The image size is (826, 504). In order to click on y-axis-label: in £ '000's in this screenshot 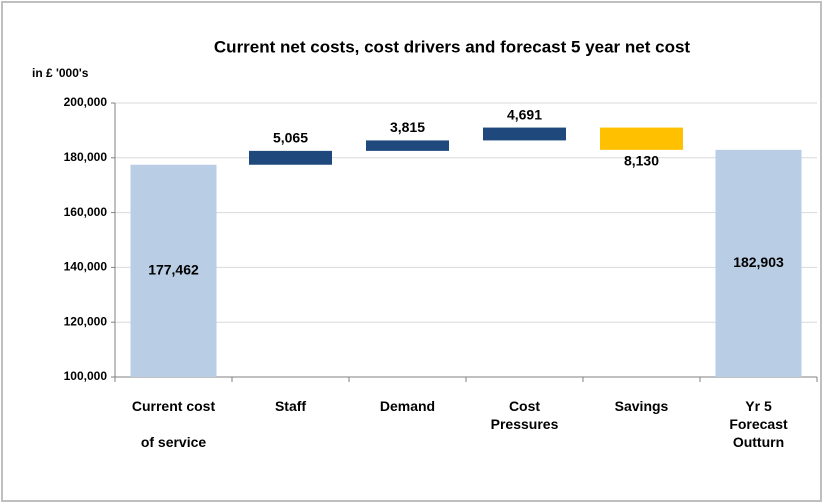, I will do `click(60, 73)`.